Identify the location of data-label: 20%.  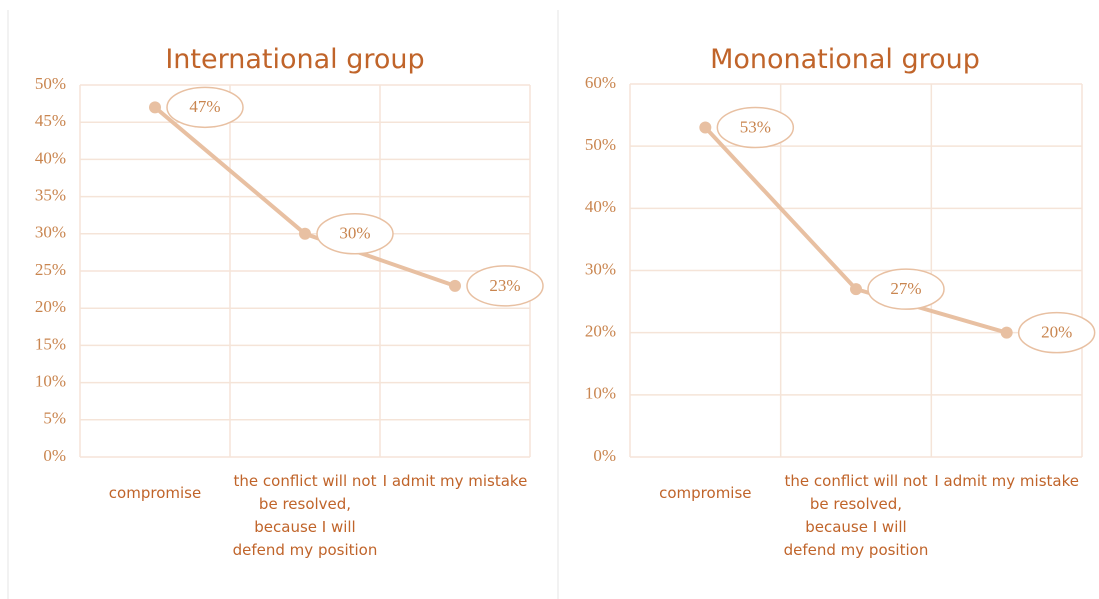
(1056, 332).